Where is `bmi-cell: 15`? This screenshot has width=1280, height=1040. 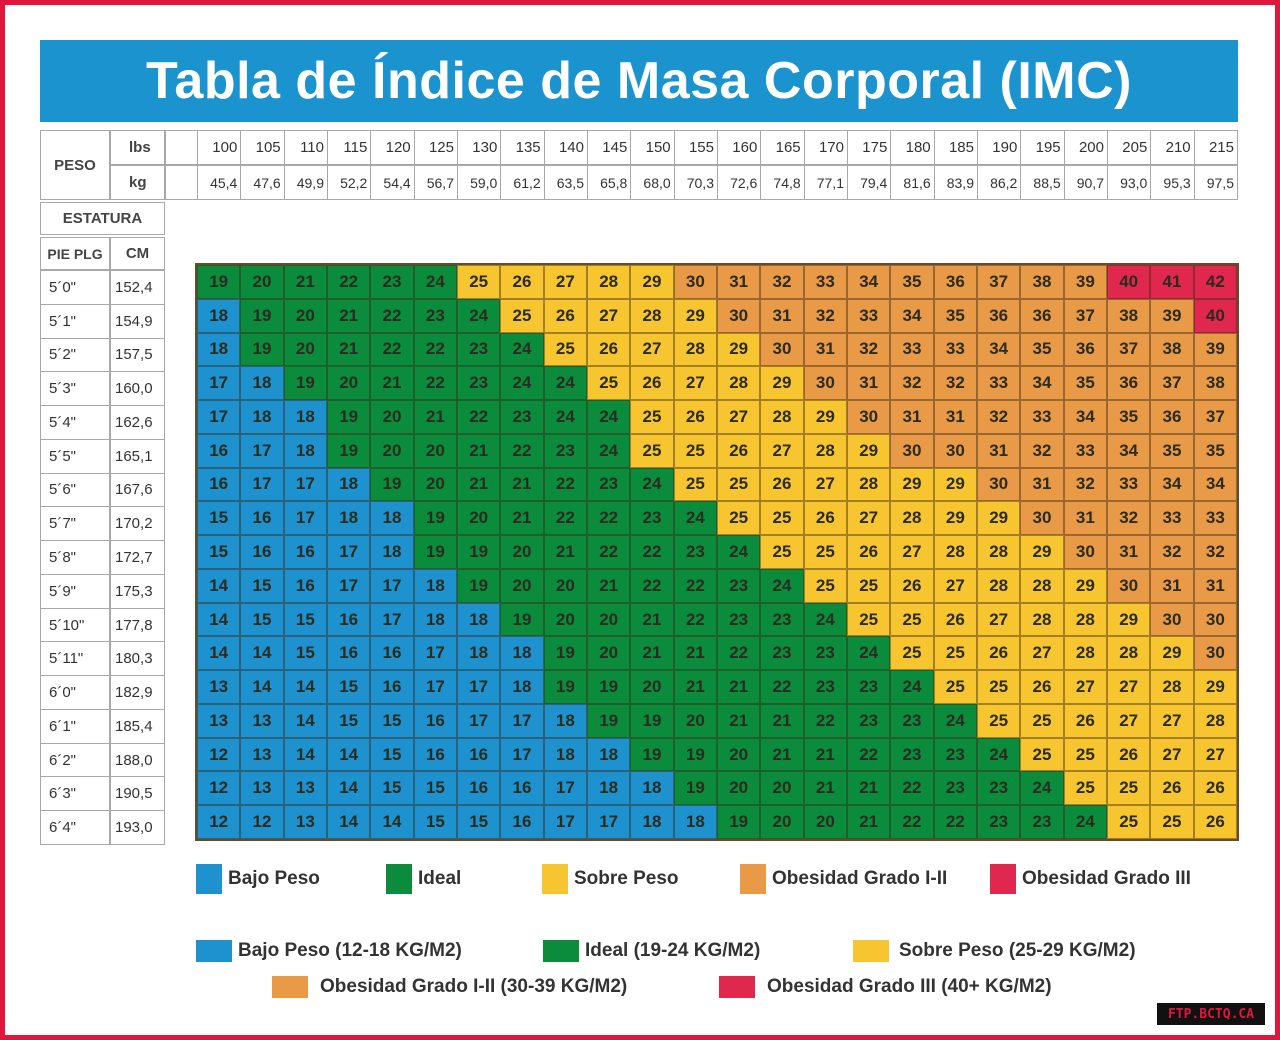 bmi-cell: 15 is located at coordinates (392, 720).